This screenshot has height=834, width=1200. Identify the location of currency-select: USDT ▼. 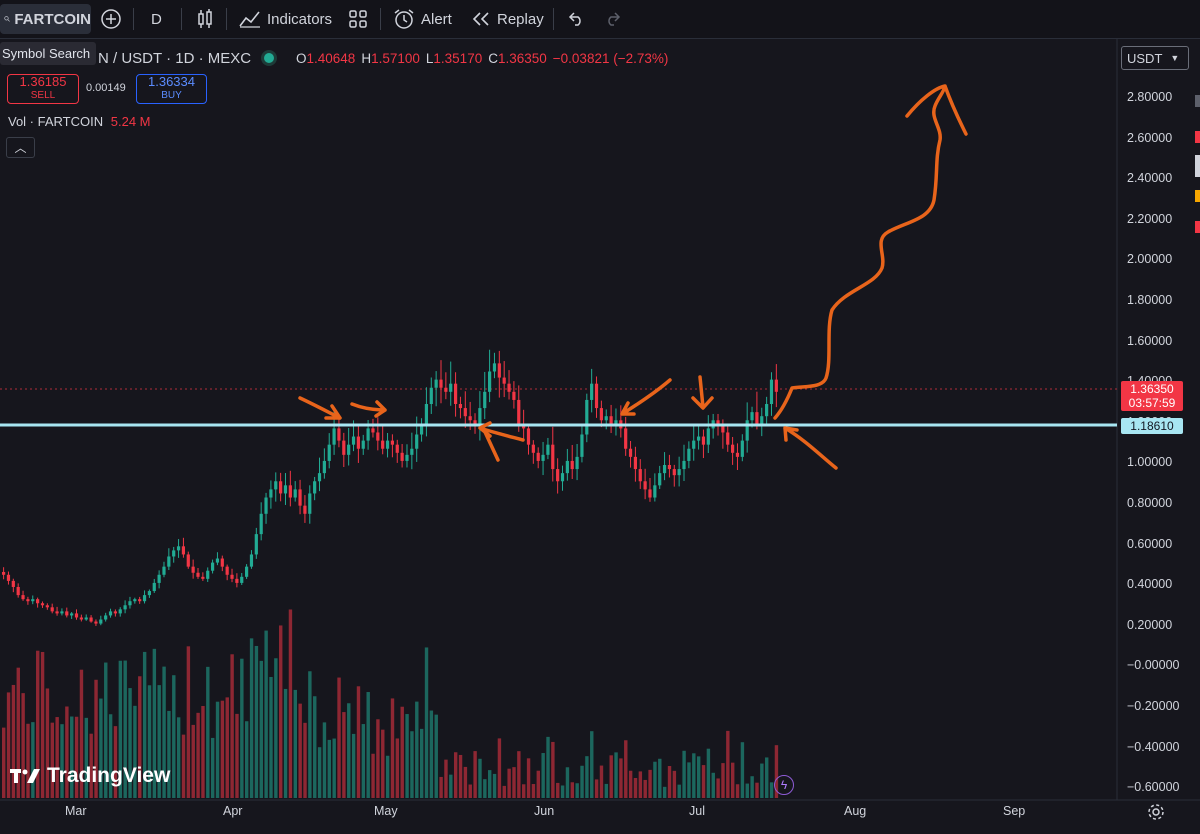
(1155, 58).